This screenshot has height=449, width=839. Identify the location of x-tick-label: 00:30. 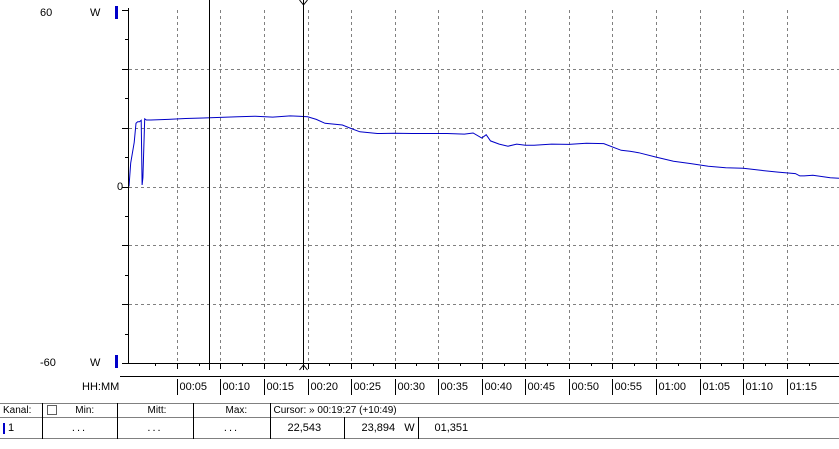
(411, 387).